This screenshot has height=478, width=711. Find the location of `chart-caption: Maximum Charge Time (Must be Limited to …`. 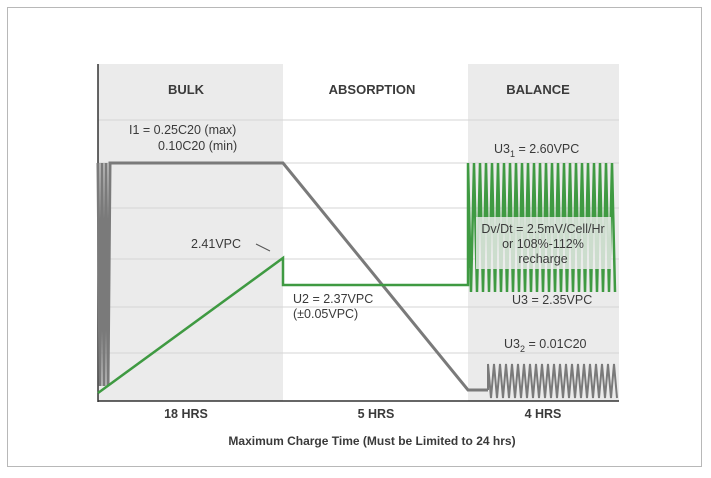

chart-caption: Maximum Charge Time (Must be Limited to … is located at coordinates (371, 441).